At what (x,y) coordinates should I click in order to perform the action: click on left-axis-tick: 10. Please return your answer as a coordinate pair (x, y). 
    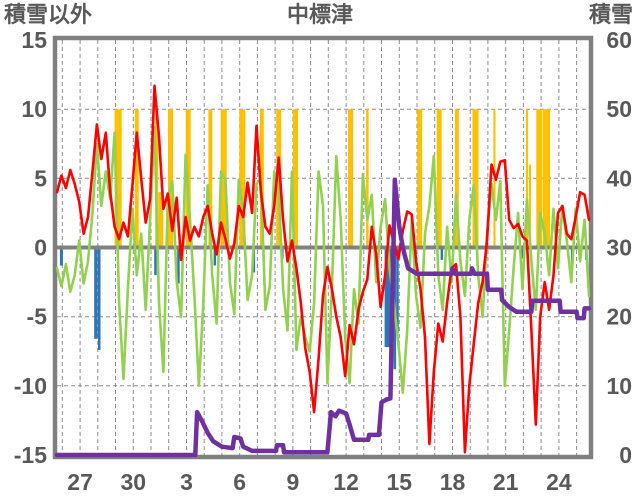
    Looking at the image, I should click on (34, 109).